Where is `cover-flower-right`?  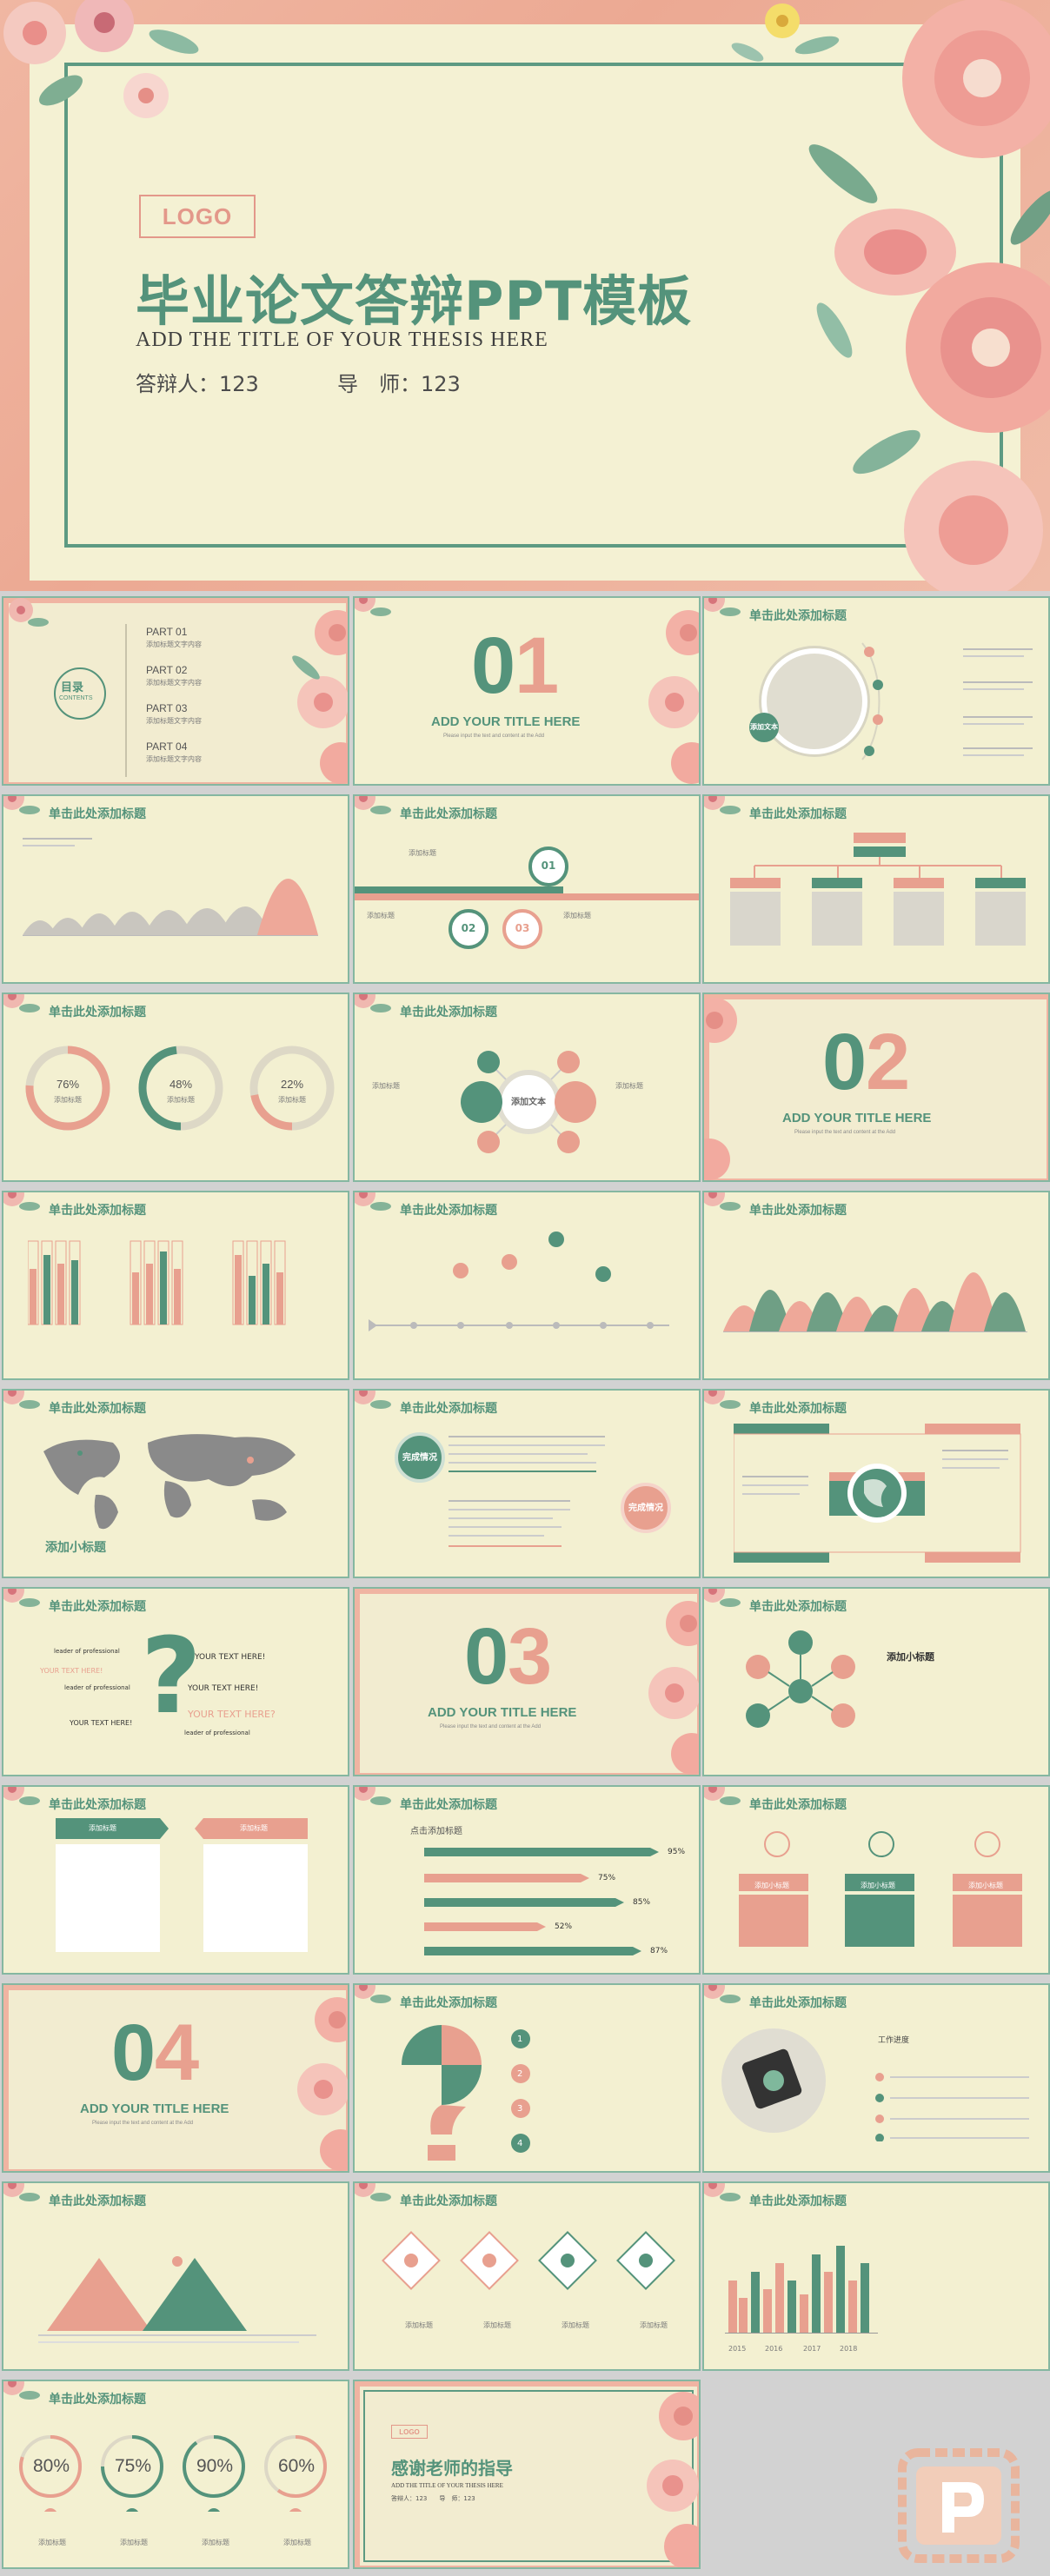
cover-flower-right is located at coordinates (929, 295).